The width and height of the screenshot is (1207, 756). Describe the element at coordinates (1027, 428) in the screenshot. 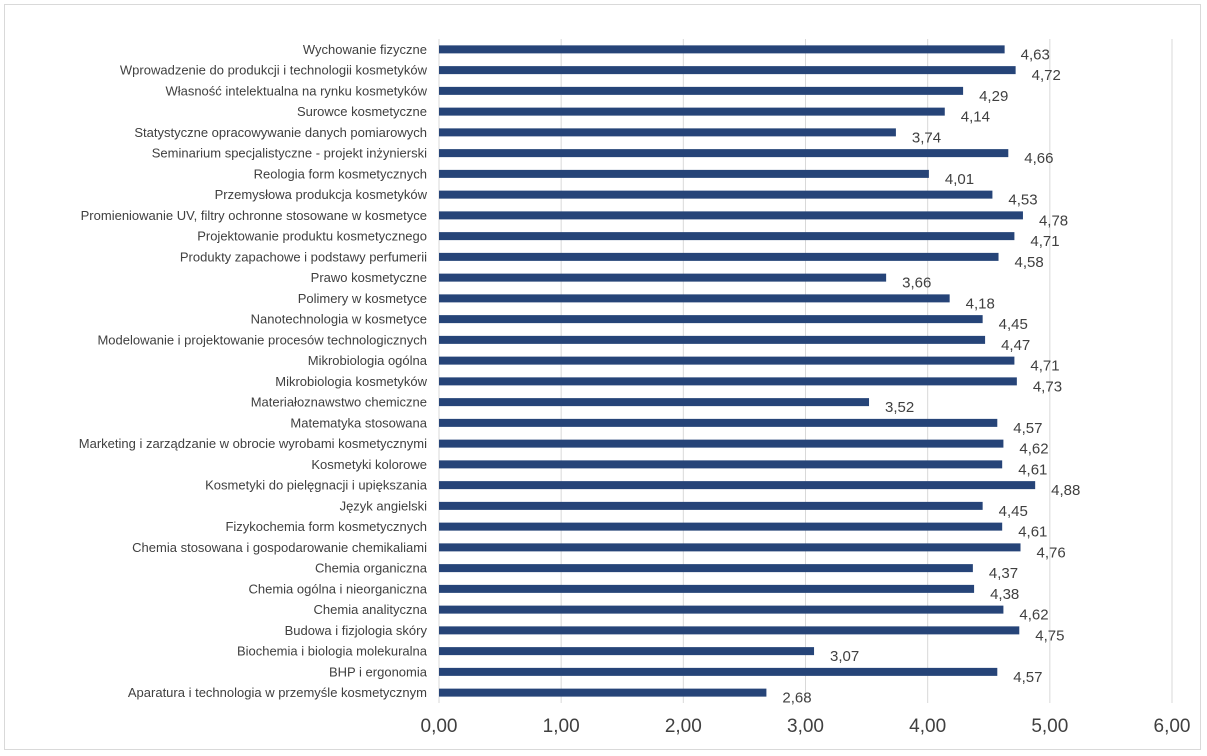

I see `value-label-18: 4,57` at that location.